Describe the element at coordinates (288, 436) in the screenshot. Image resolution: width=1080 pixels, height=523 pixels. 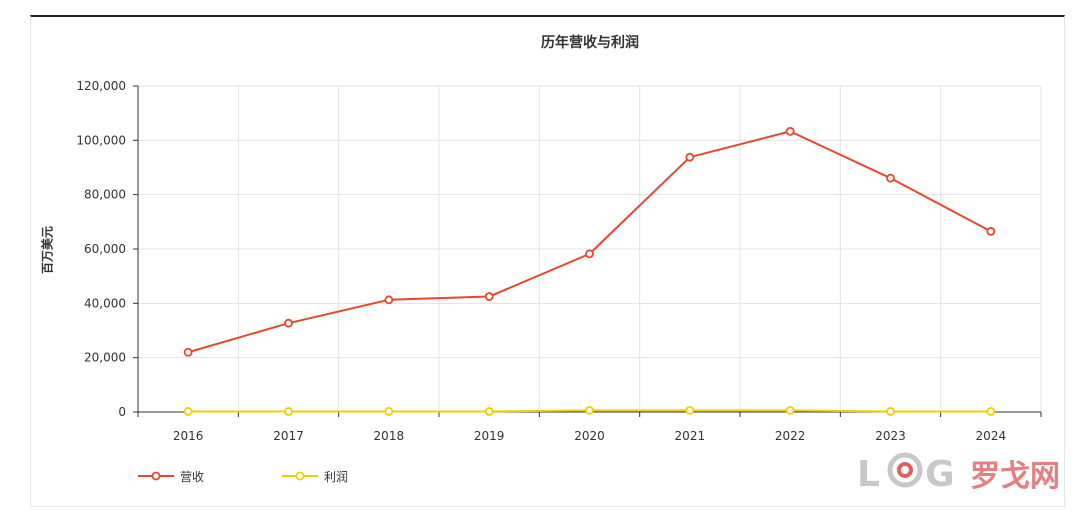
I see `x-tick-label: 2017` at that location.